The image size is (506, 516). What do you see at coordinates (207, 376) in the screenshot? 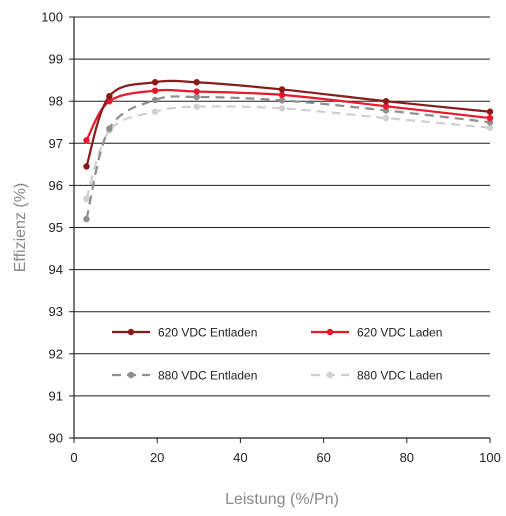
I see `legend-label-880-vdc-entladen: 880 VDC Entladen` at bounding box center [207, 376].